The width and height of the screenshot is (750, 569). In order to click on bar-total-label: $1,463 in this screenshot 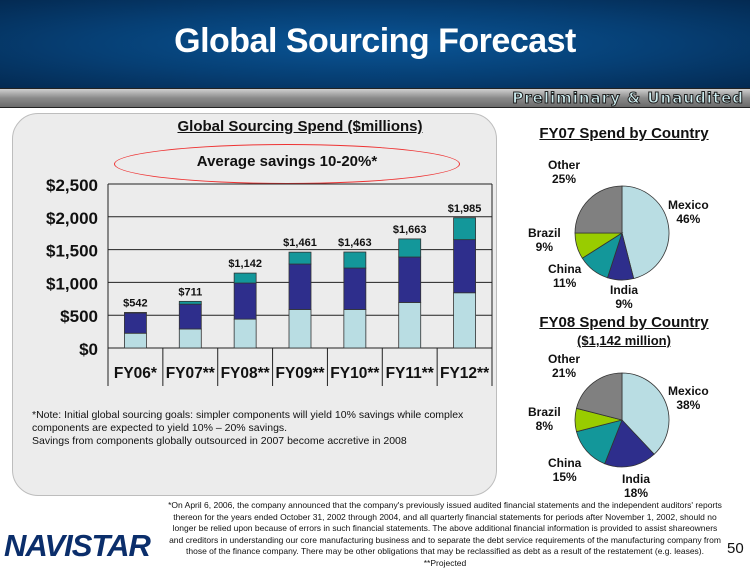, I will do `click(355, 243)`.